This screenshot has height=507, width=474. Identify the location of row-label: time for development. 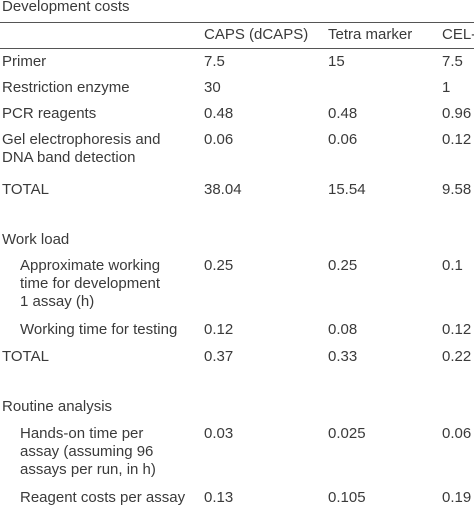
(90, 283).